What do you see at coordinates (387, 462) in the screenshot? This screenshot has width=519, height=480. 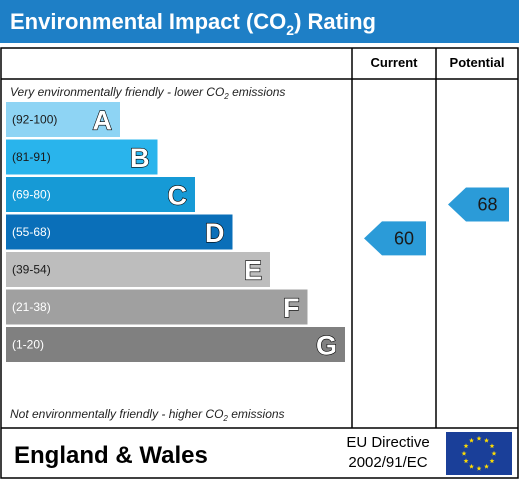 I see `directive-line-2: 2002/91/EC` at bounding box center [387, 462].